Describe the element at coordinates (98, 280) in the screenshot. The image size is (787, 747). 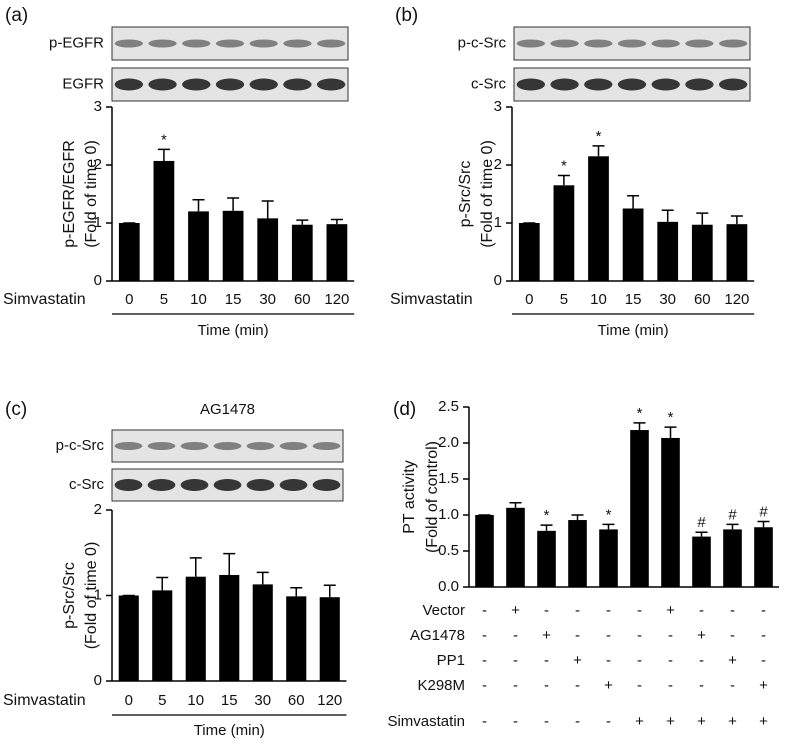
I see `y-tick-label: 0` at that location.